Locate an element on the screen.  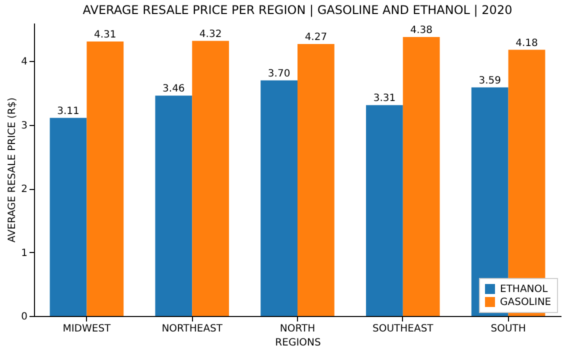
x-tick-label: NORTH is located at coordinates (298, 329).